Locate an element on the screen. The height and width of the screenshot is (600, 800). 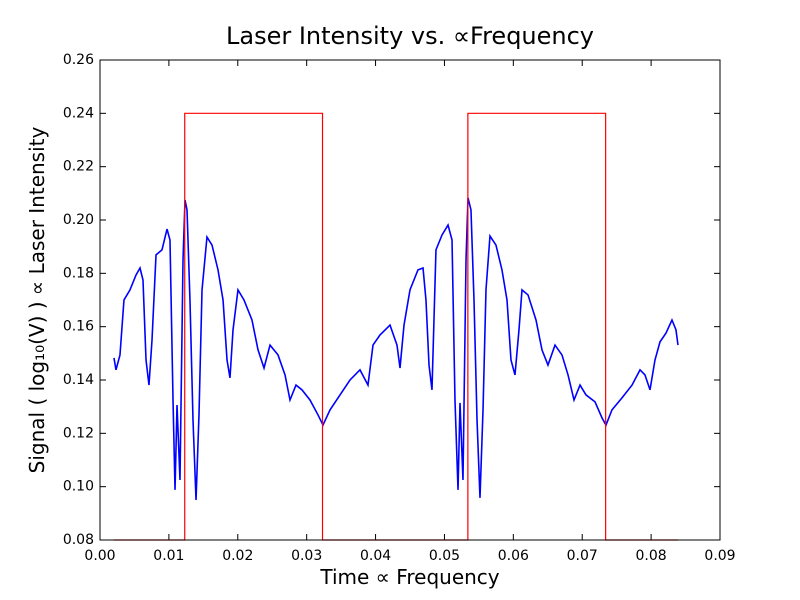
y-tick-label: 0.12 is located at coordinates (78, 433).